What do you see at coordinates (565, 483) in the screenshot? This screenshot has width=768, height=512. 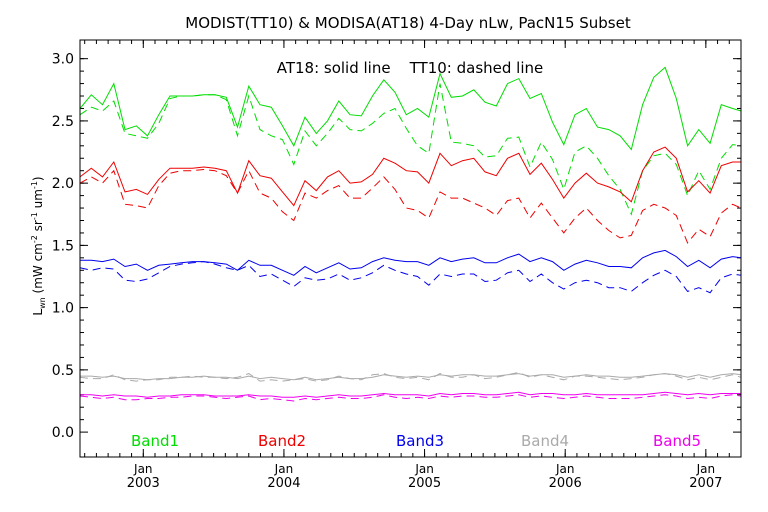 I see `x-tick-year: 2006` at bounding box center [565, 483].